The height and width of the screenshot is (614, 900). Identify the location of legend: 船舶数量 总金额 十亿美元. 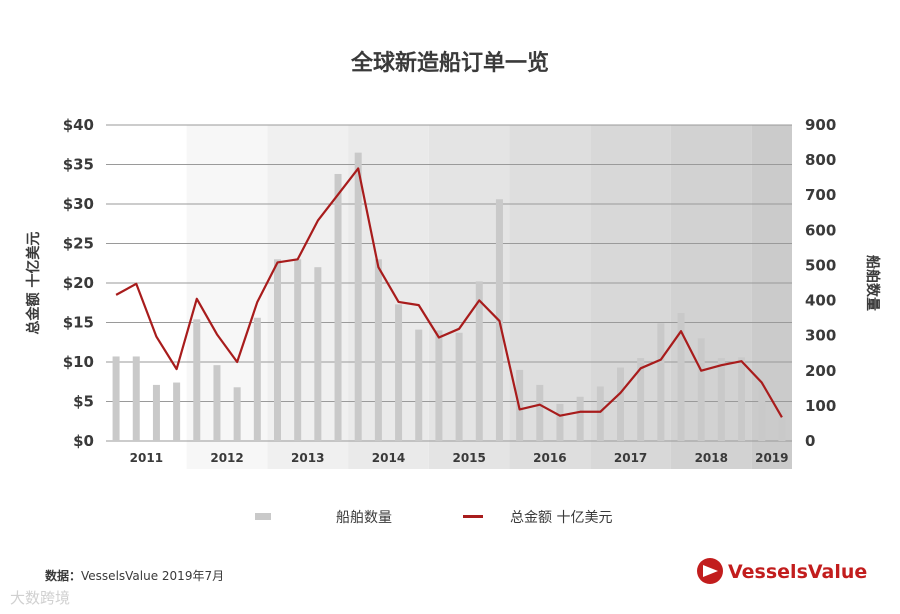
(433, 518).